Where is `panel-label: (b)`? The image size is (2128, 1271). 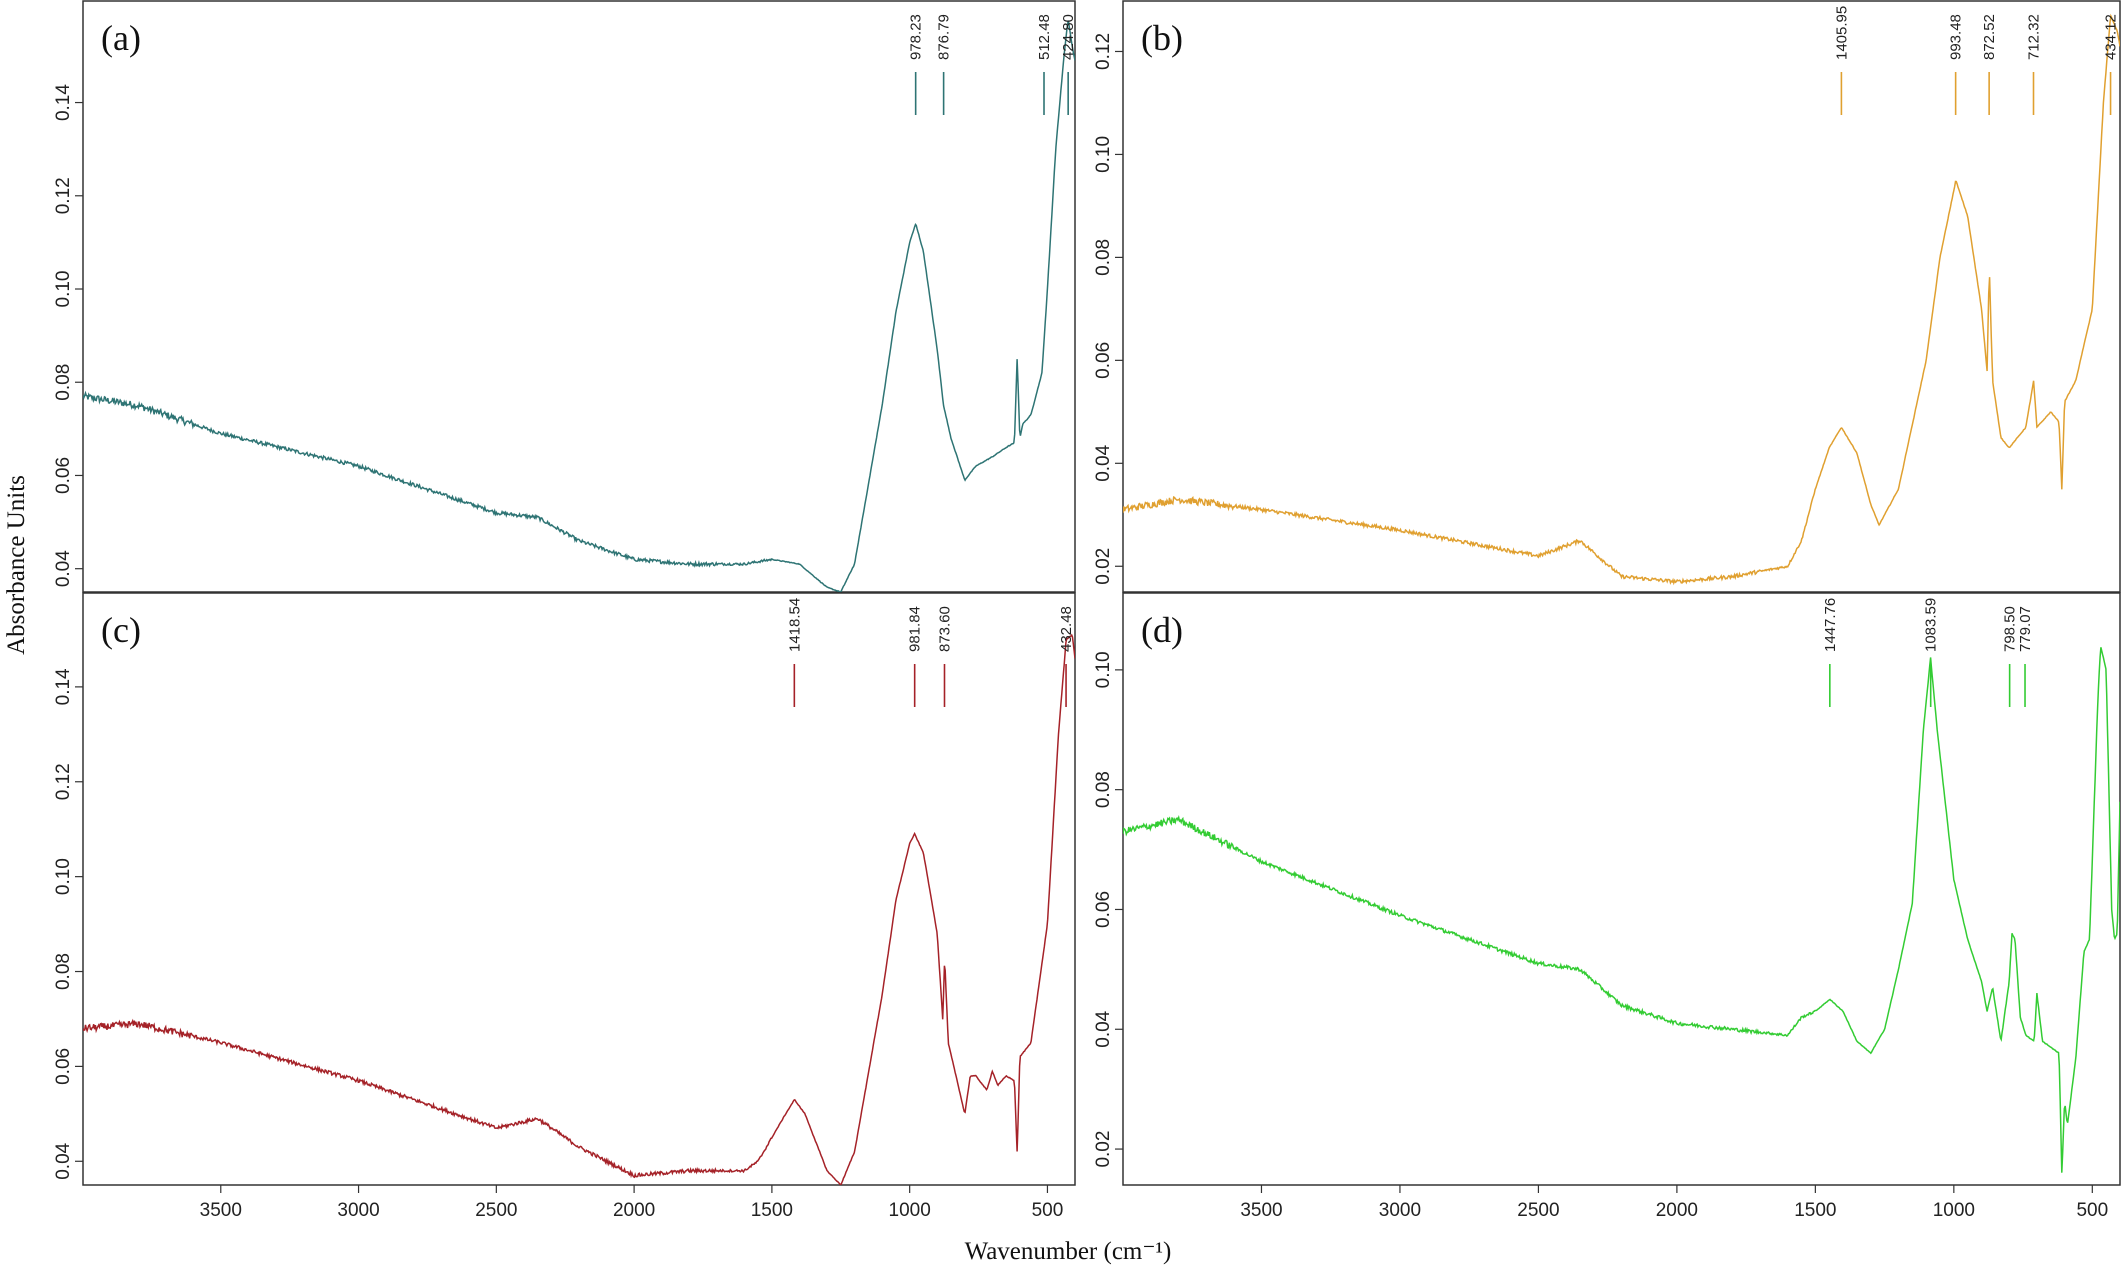 panel-label: (b) is located at coordinates (1162, 38).